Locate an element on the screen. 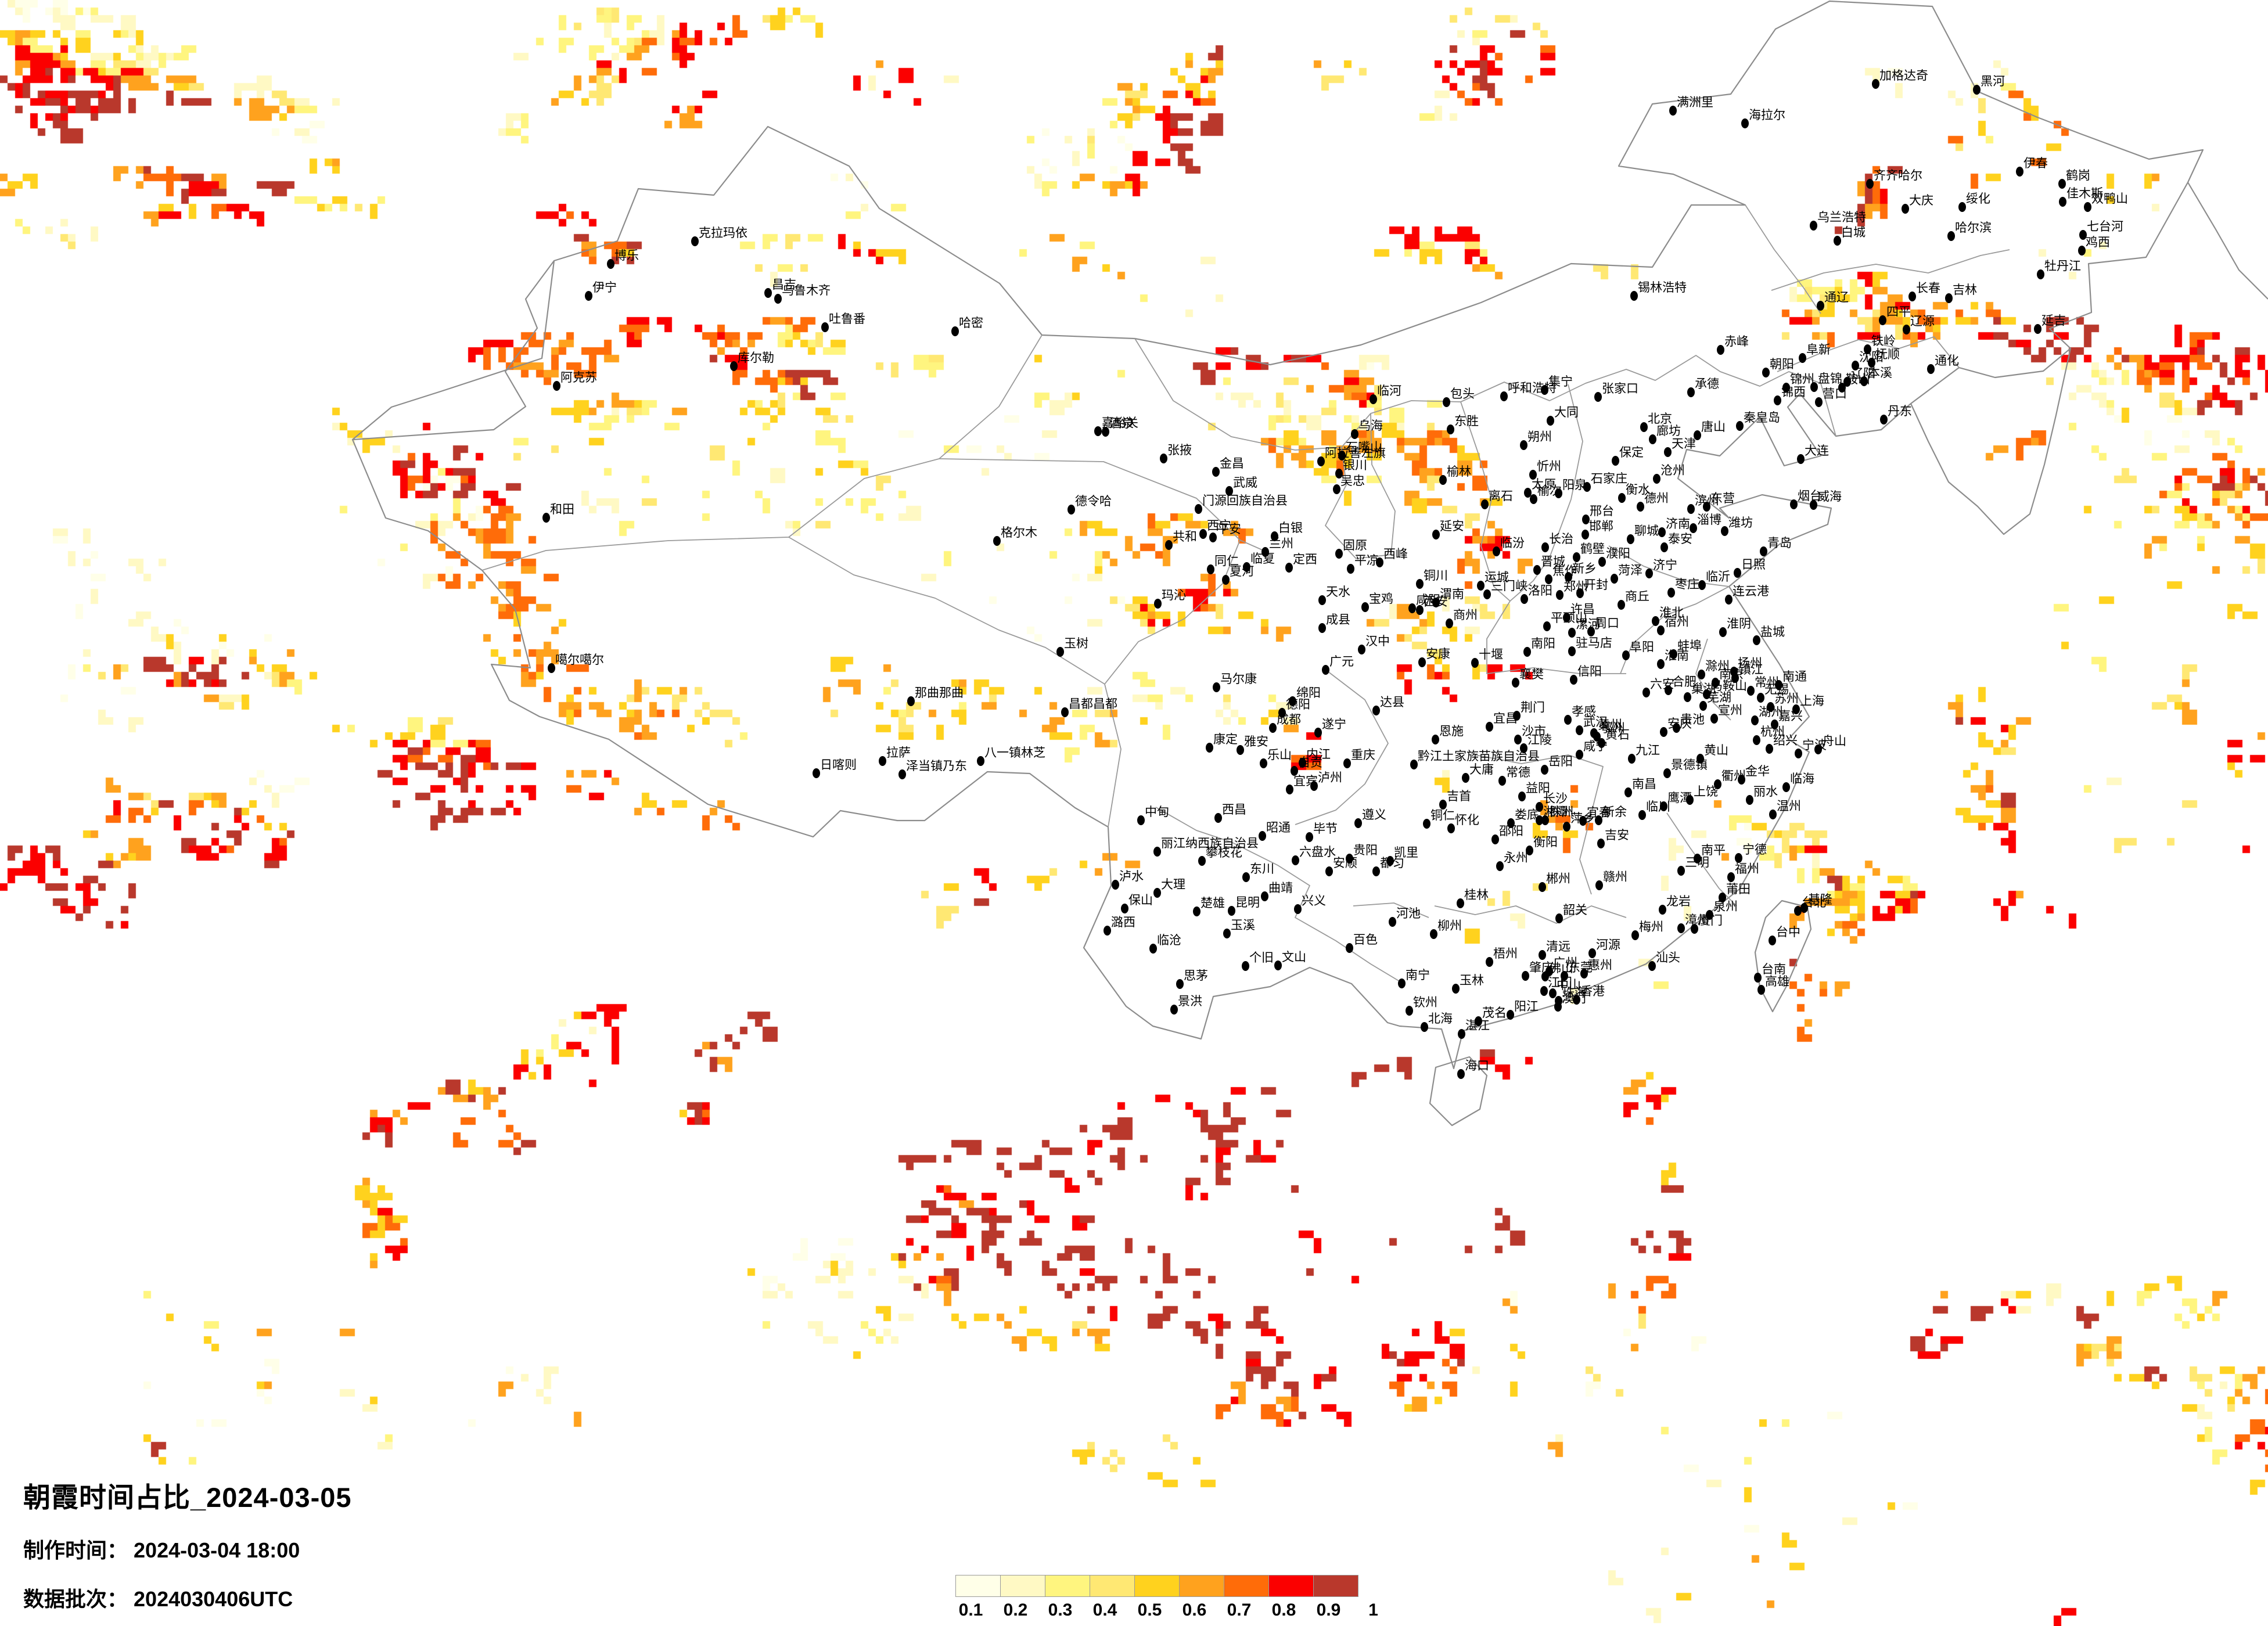 The image size is (2268, 1626). legend-swatch is located at coordinates (1336, 1586).